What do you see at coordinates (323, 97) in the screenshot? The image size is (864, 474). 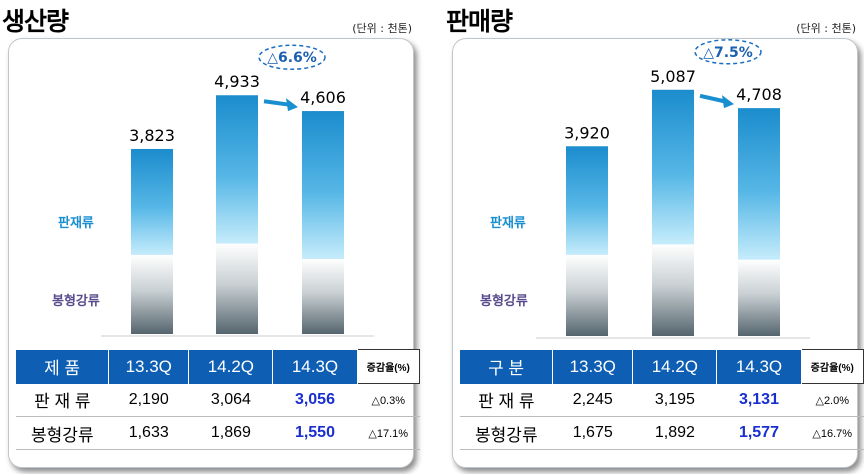 I see `total-label: 4,606` at bounding box center [323, 97].